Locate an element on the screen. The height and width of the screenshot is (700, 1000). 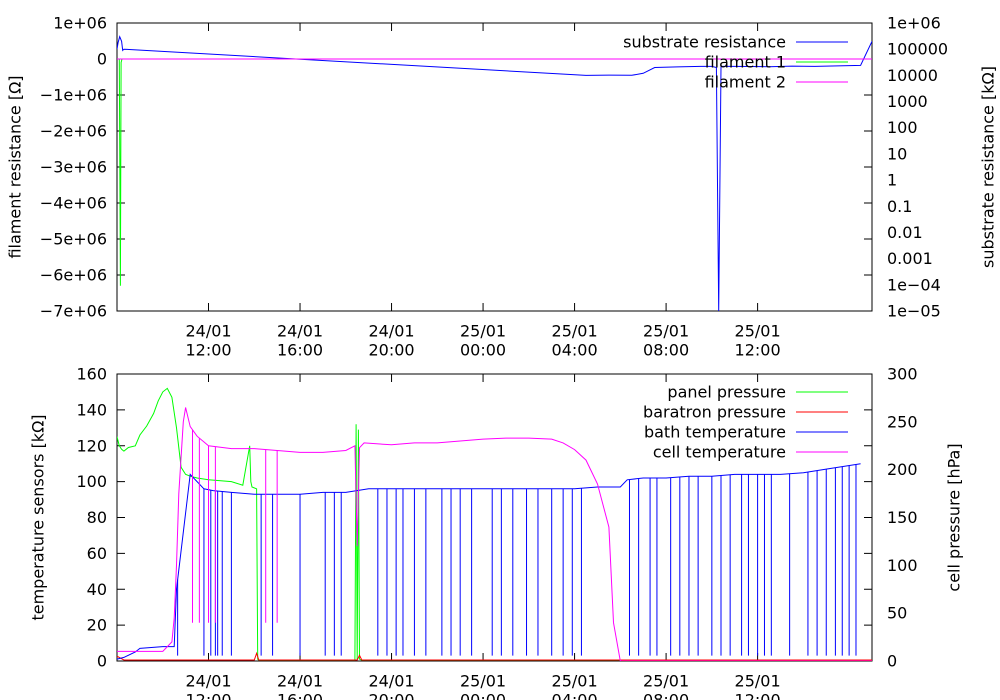
y2-tick-label: 200 is located at coordinates (902, 469).